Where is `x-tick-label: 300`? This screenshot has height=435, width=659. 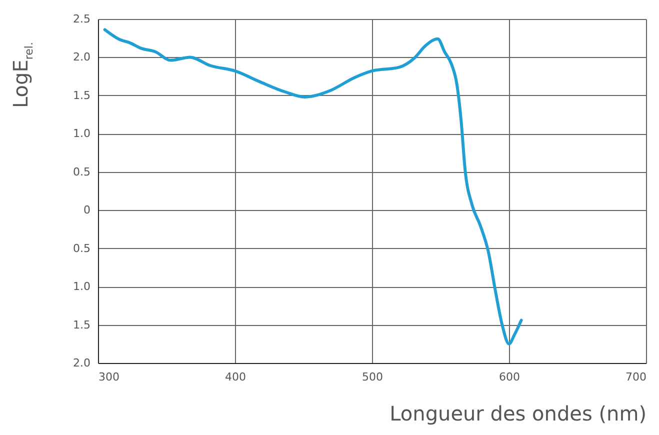
x-tick-label: 300 is located at coordinates (109, 377).